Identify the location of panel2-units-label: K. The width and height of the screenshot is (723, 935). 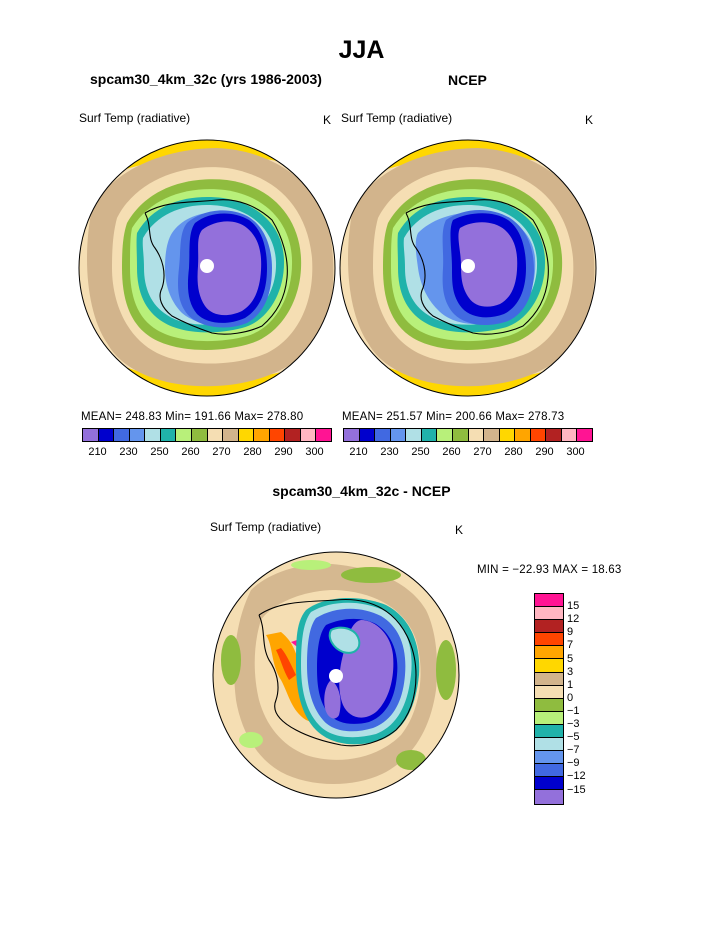
(589, 120).